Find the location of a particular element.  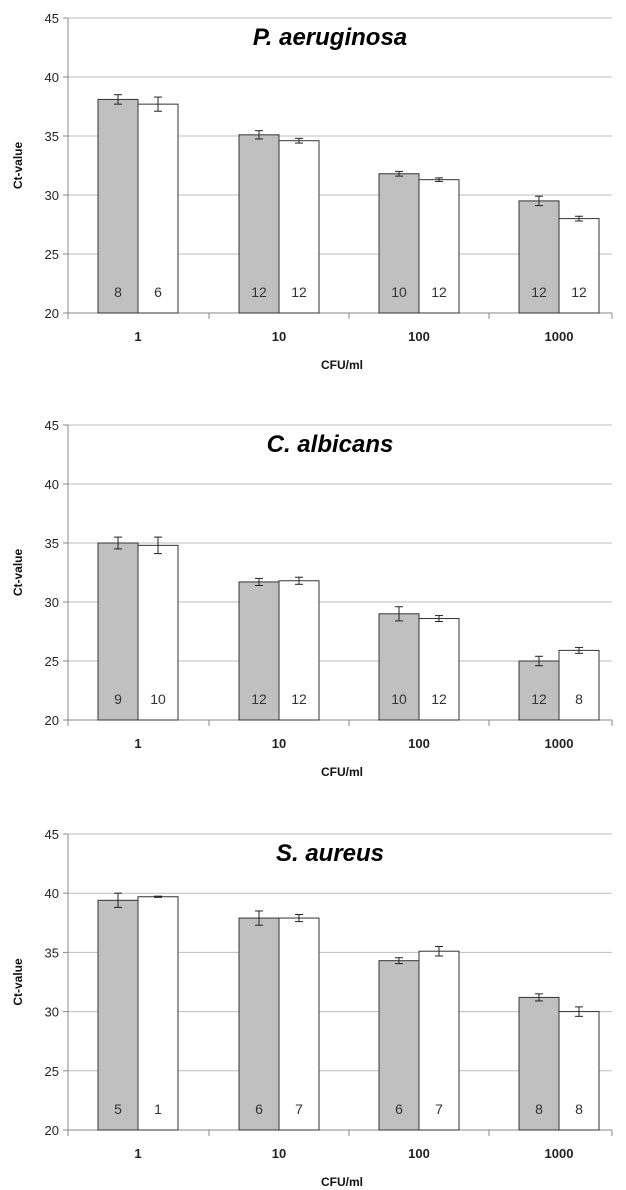

chart-title: C. albicans is located at coordinates (330, 444).